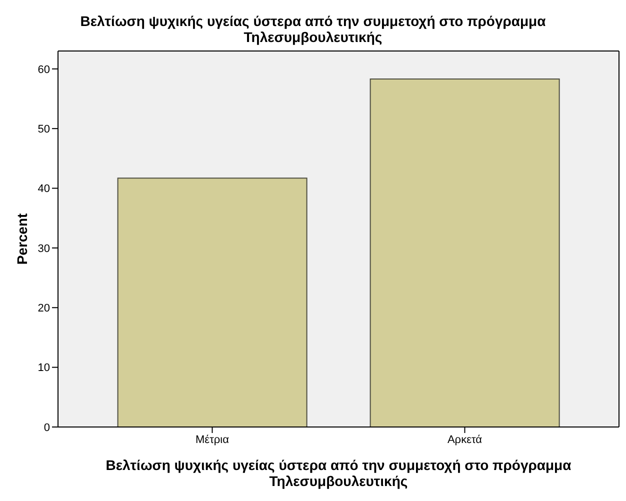 Image resolution: width=626 pixels, height=501 pixels. I want to click on chart-title: Βελτίωση ψυχικής υγείας ύστερα από την συμμετοχή στο πρόγραμμα Τηλεσυμβουλευτικής, so click(313, 29).